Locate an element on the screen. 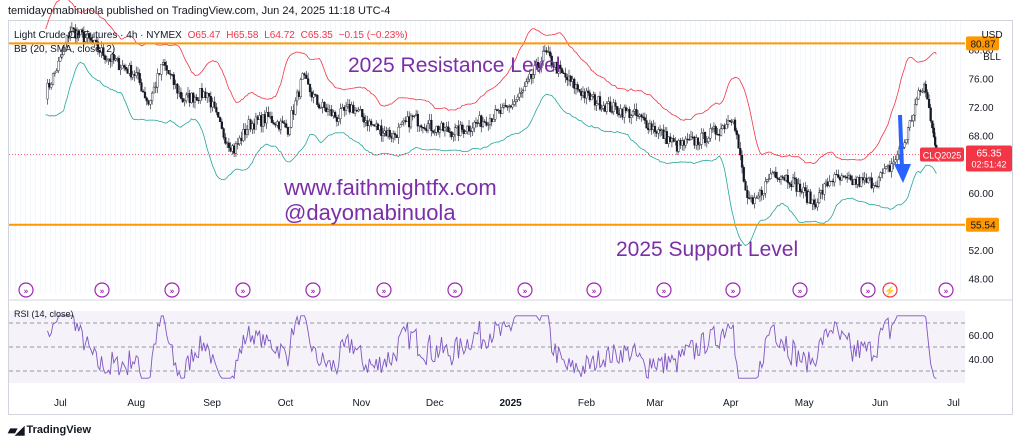 The image size is (1024, 442). legend-low: L64.72 is located at coordinates (279, 35).